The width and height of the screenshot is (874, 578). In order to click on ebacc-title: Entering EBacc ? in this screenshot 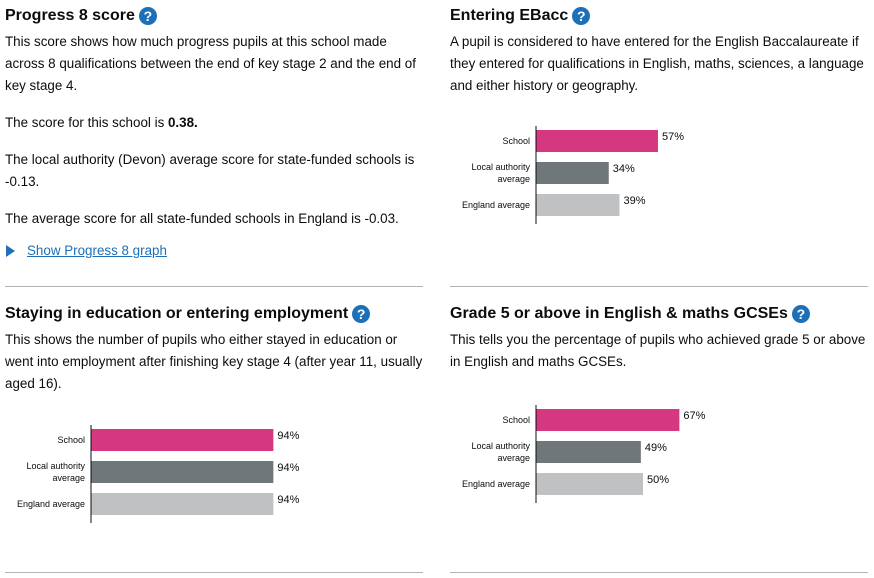, I will do `click(659, 16)`.